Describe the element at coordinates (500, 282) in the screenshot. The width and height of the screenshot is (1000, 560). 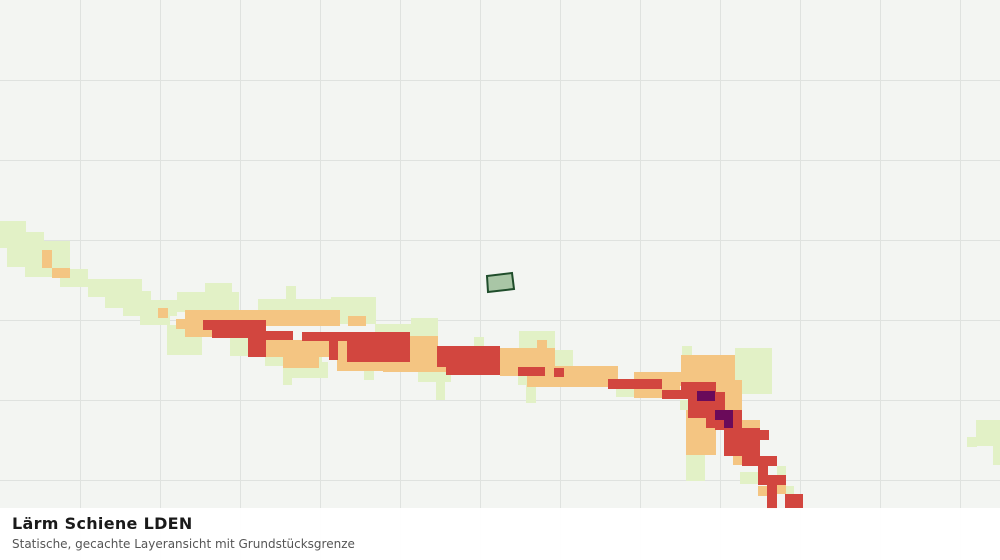
I see `parcel-boundary` at that location.